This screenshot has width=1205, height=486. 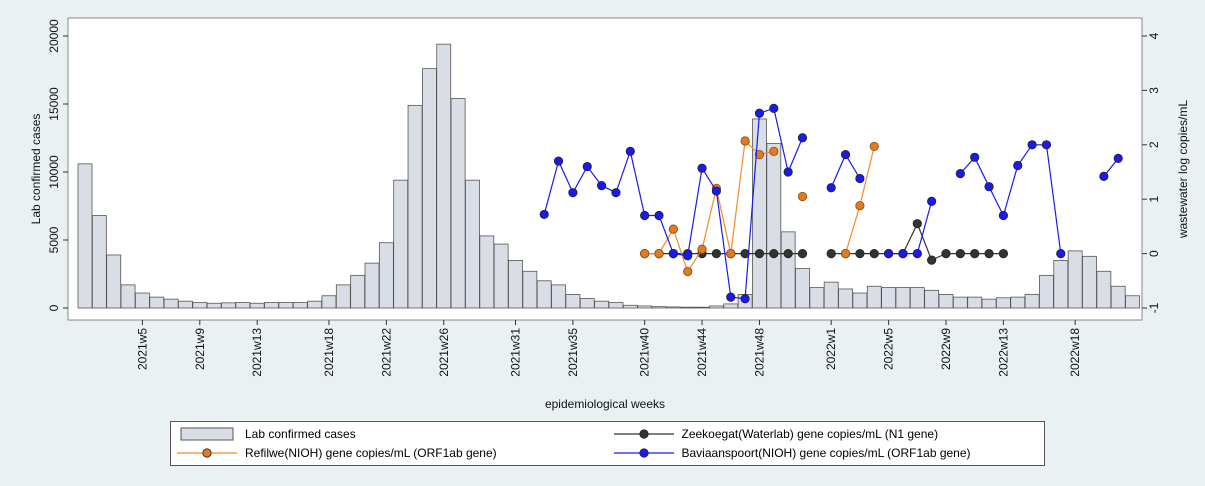 I want to click on x-tick-label: 2021w35, so click(x=573, y=352).